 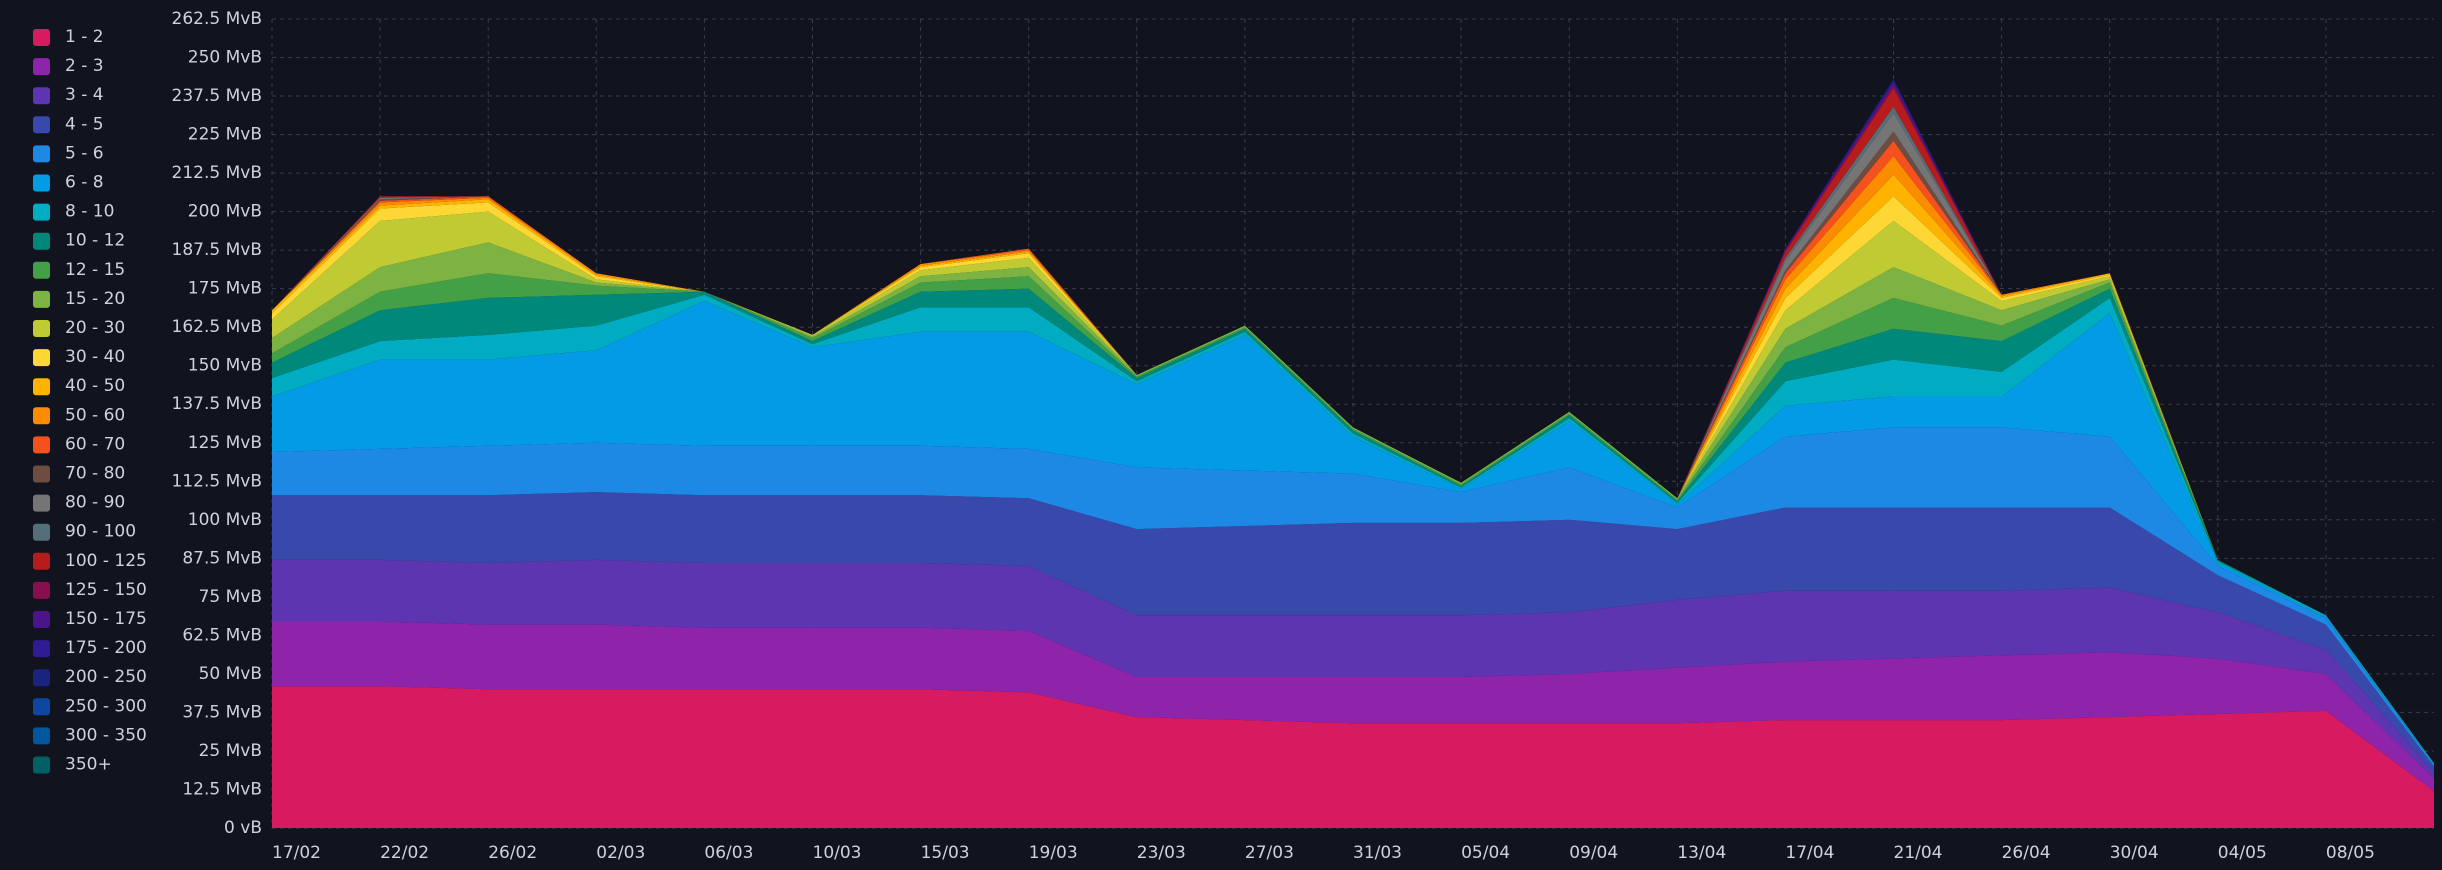 What do you see at coordinates (84, 183) in the screenshot?
I see `legend-label: 6 - 8` at bounding box center [84, 183].